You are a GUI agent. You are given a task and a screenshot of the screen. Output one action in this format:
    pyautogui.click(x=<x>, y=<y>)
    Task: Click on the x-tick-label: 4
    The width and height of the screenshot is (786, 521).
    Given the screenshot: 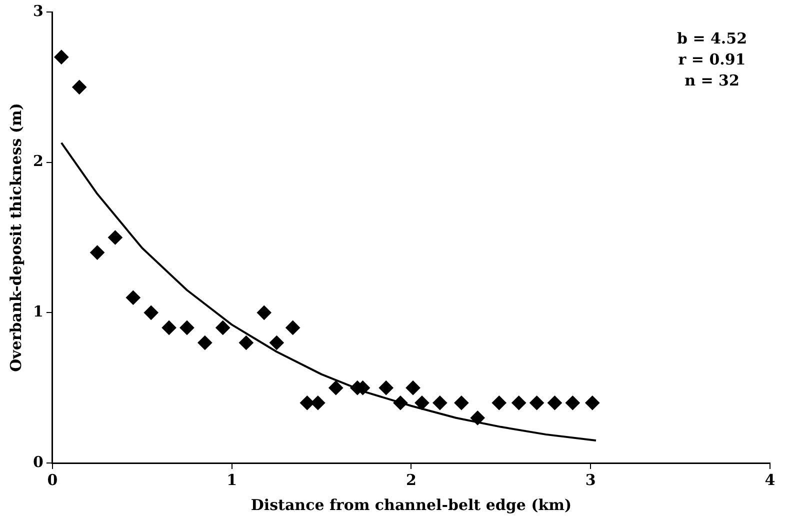 What is the action you would take?
    pyautogui.click(x=770, y=479)
    